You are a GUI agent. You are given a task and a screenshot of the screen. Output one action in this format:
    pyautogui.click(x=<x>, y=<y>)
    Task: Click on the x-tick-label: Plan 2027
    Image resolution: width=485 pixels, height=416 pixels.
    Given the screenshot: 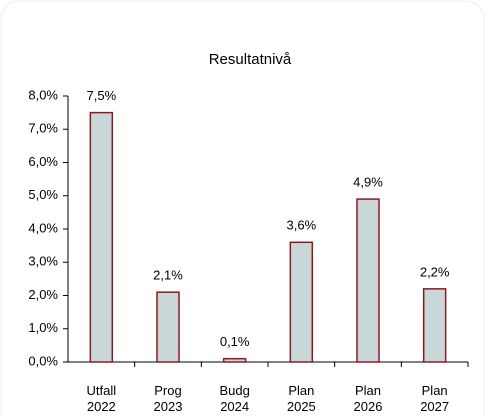 What is the action you would take?
    pyautogui.click(x=434, y=398)
    